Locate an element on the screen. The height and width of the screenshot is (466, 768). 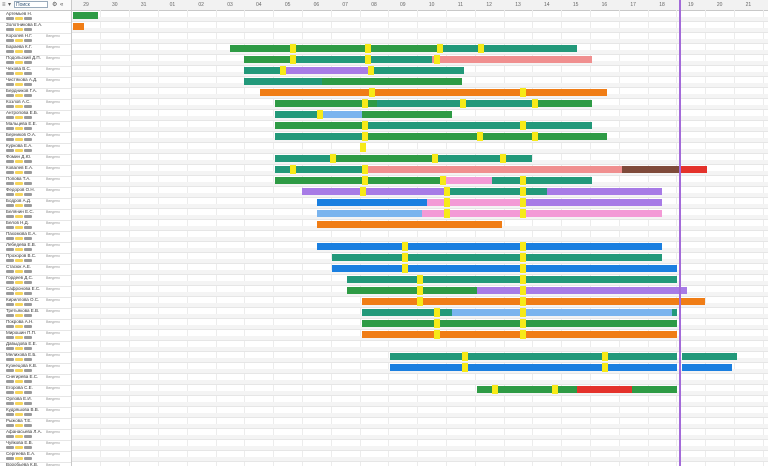
employee-row: Золотникова Е.А. is located at coordinates (35, 28).